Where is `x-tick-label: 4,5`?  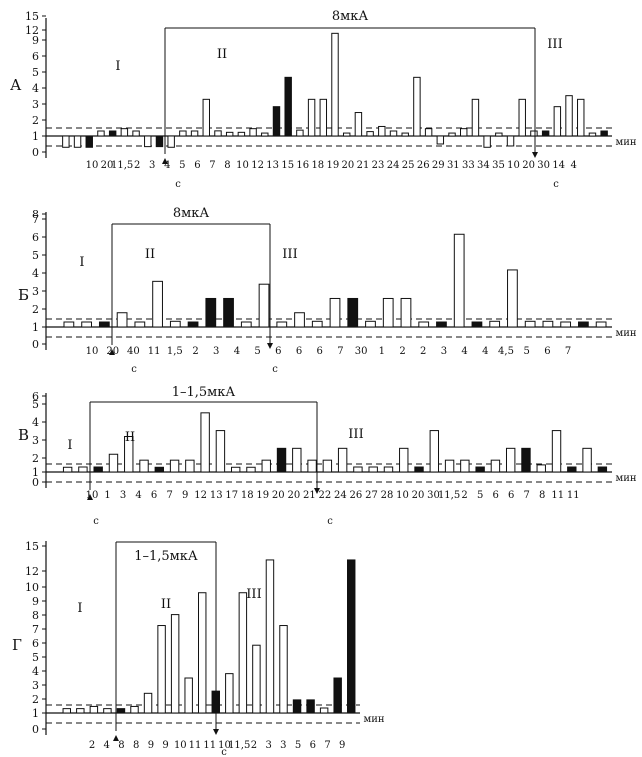
x-tick-label: 4,5 is located at coordinates (506, 351).